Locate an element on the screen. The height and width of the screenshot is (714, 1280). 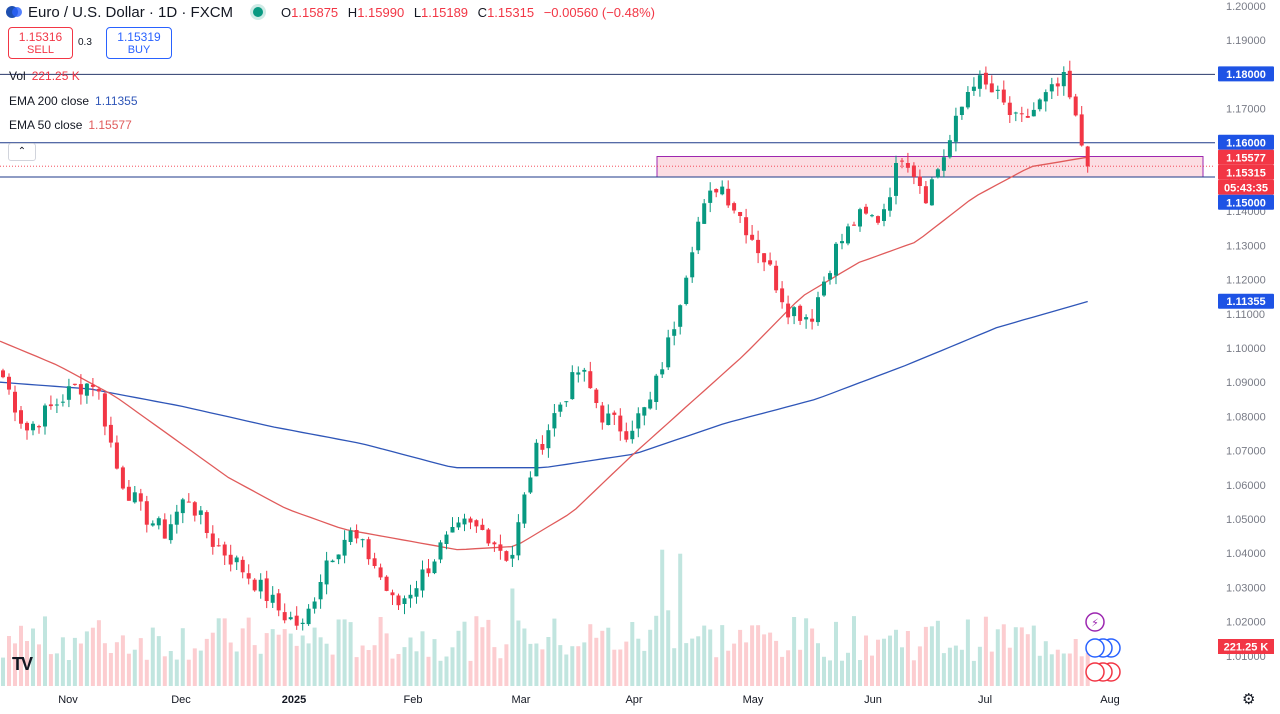
price-badge is located at coordinates (1246, 202).